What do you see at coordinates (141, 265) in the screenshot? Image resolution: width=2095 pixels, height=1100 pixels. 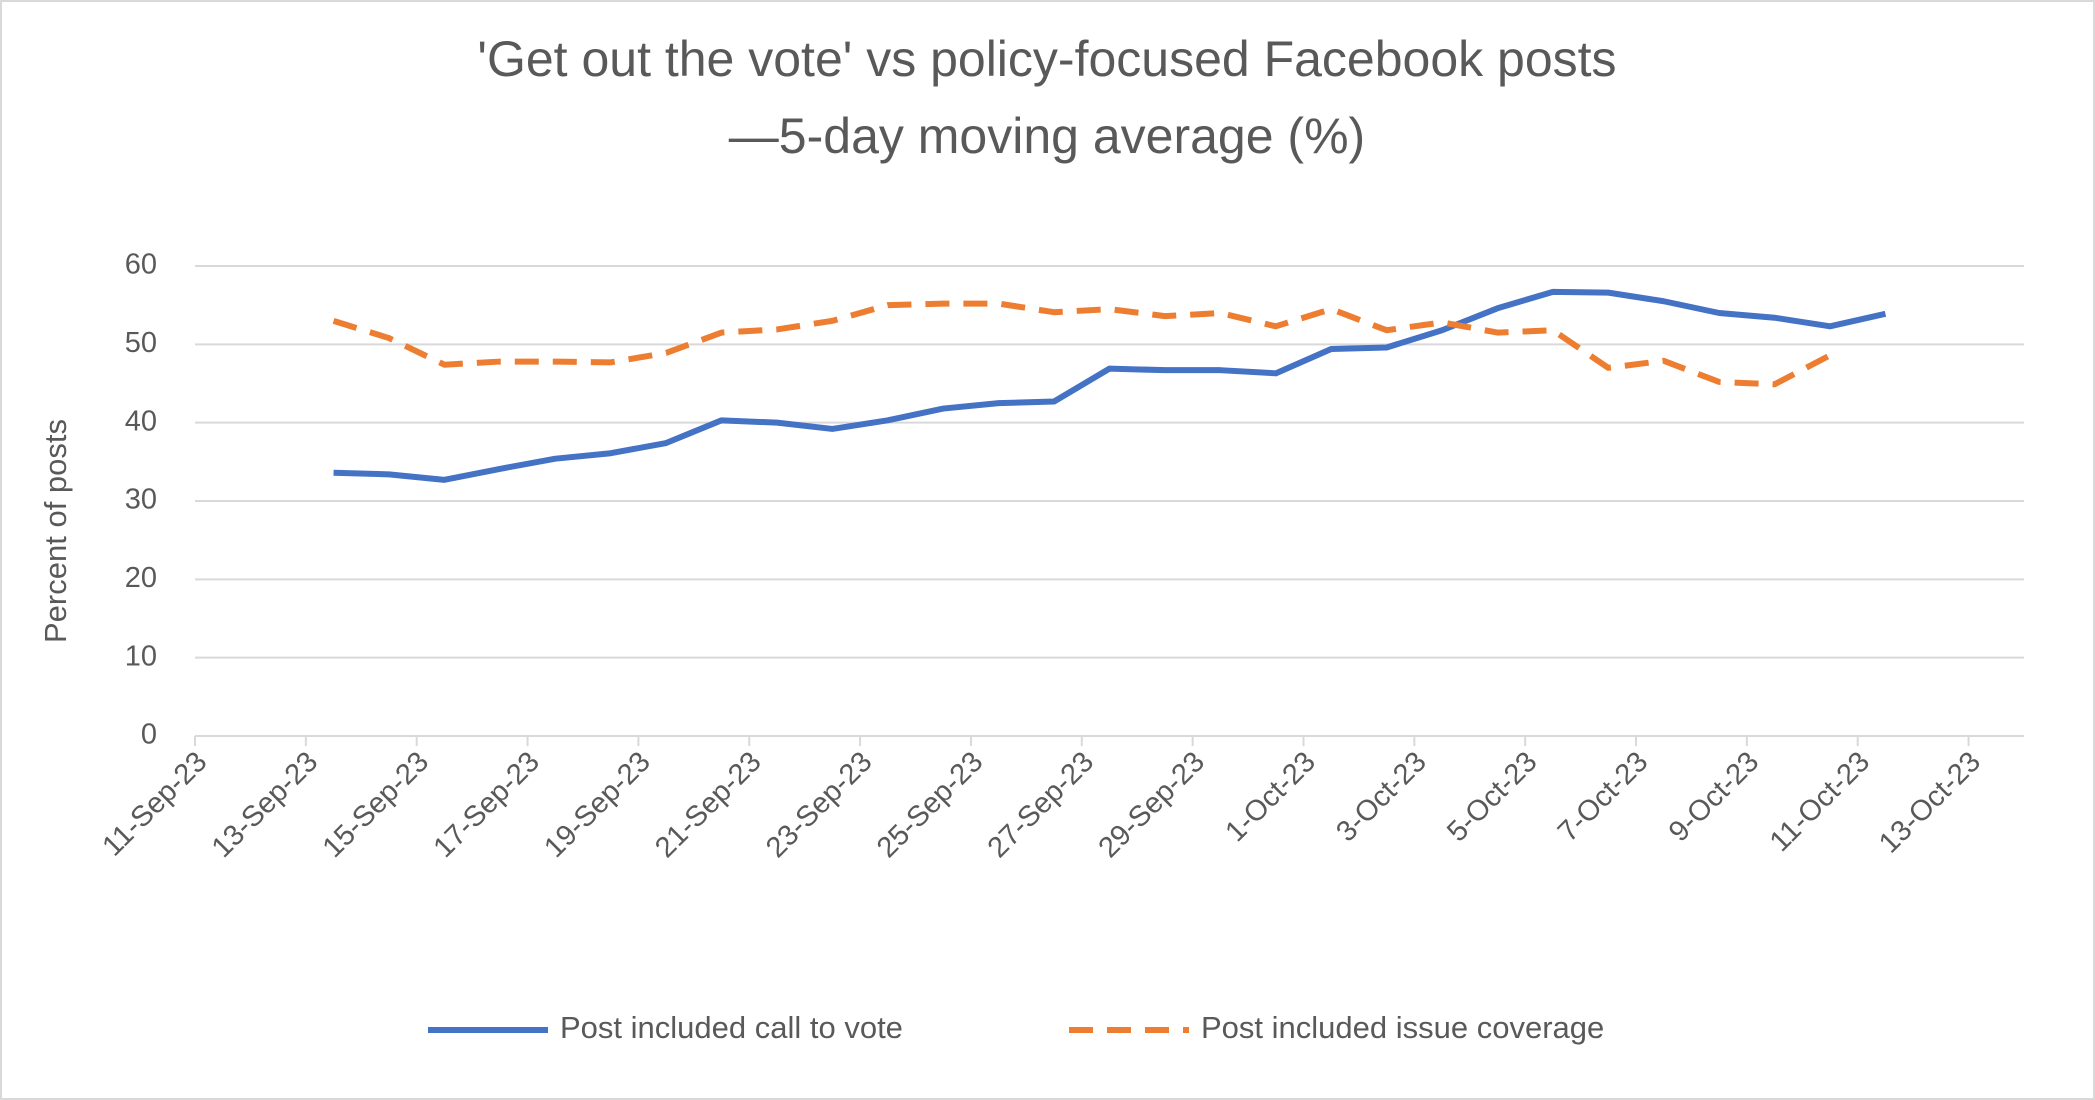 I see `y-tick-label: 60` at bounding box center [141, 265].